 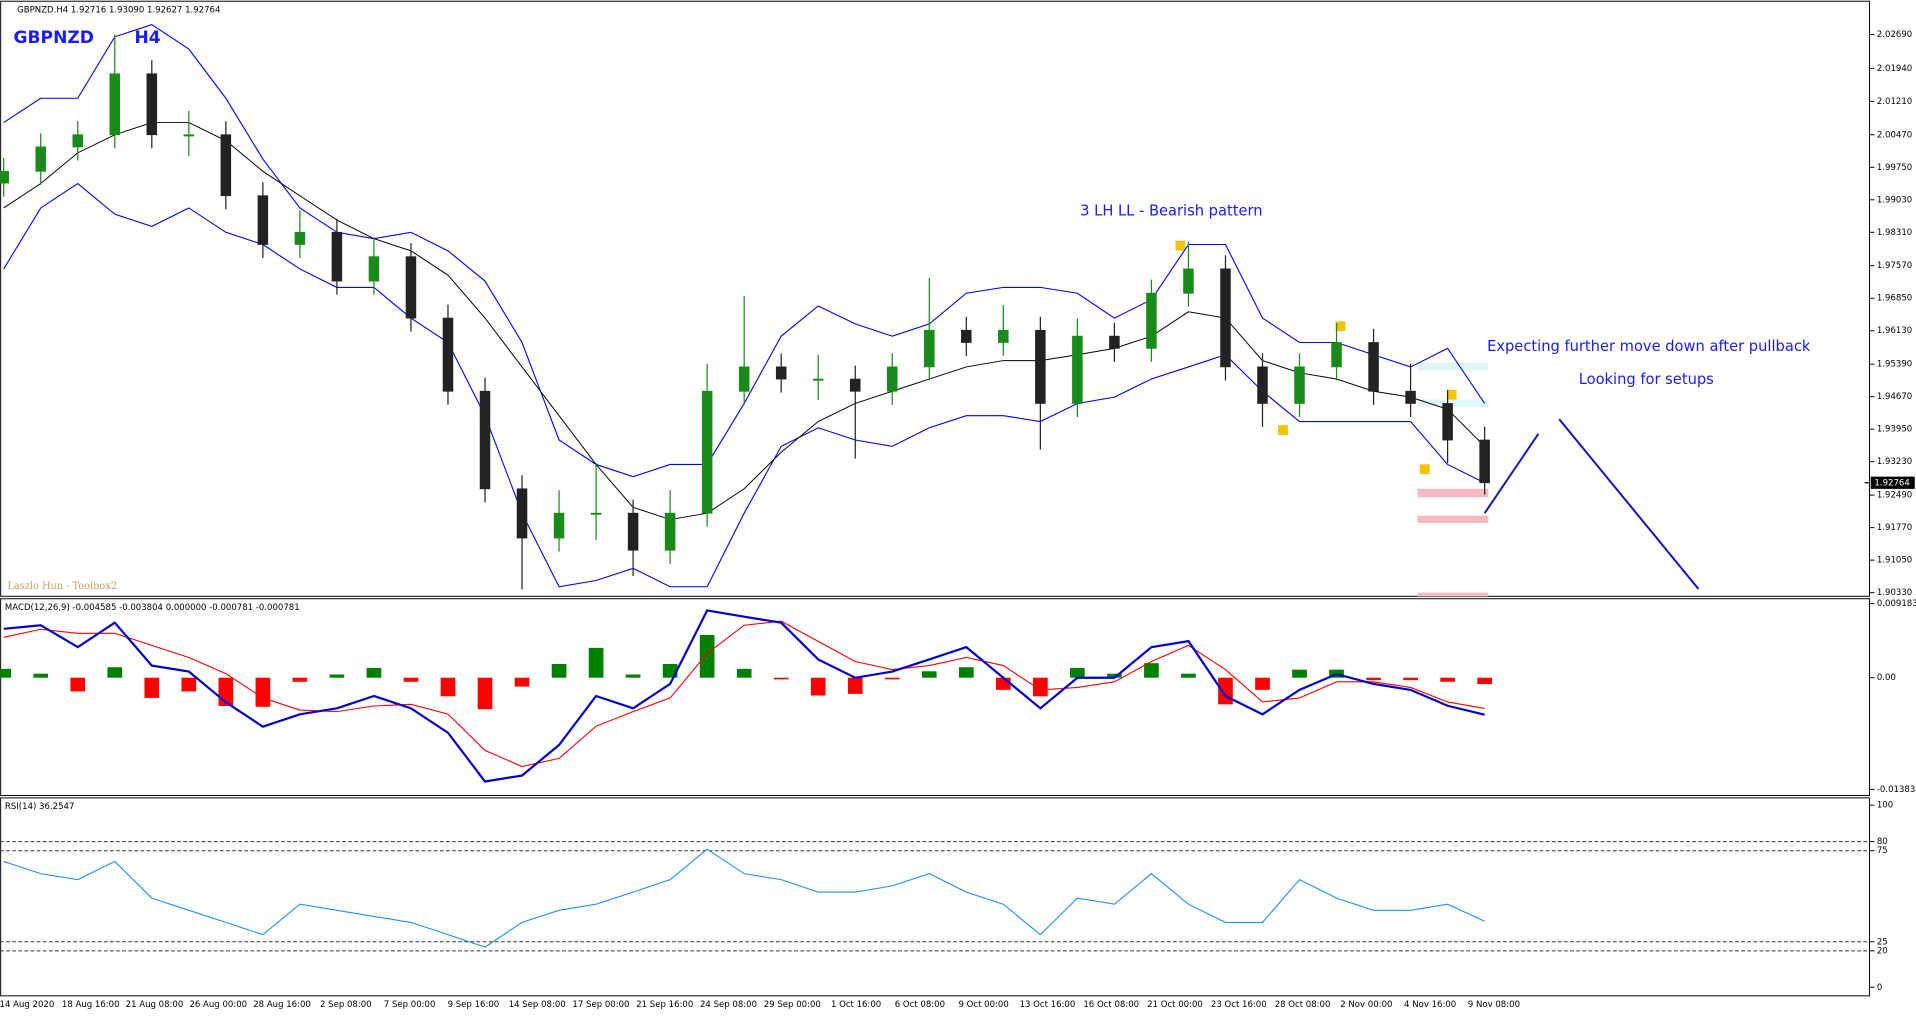 What do you see at coordinates (1879, 988) in the screenshot?
I see `y-tick-label: 0` at bounding box center [1879, 988].